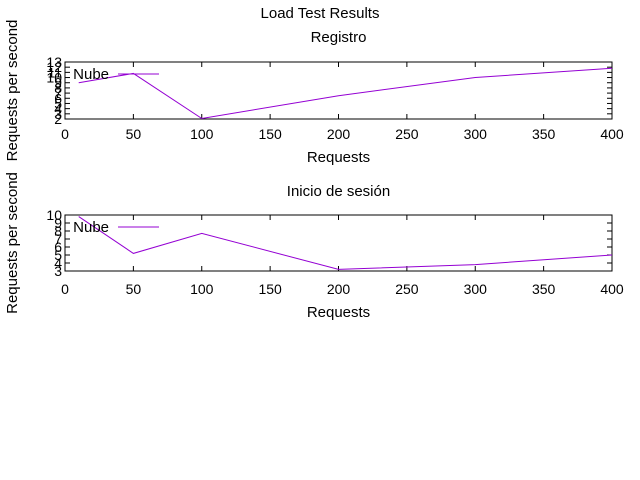  Describe the element at coordinates (58, 119) in the screenshot. I see `y-tick-label: 2` at that location.